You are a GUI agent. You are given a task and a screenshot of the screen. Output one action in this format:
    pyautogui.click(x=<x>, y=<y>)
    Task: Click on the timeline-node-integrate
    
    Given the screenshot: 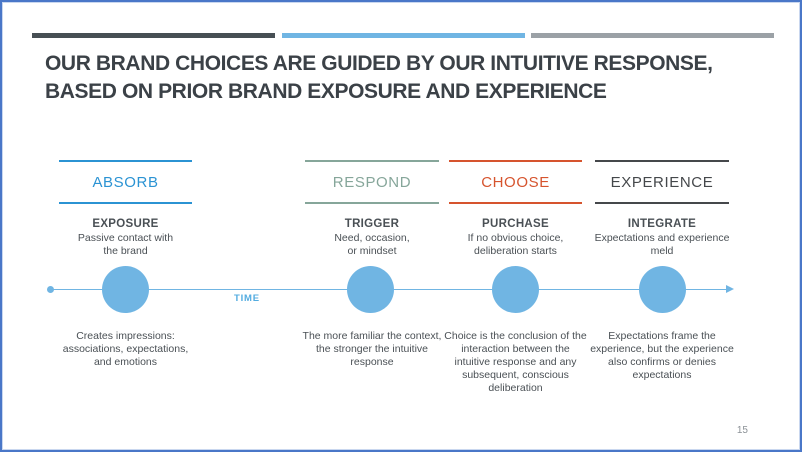 What is the action you would take?
    pyautogui.click(x=662, y=289)
    